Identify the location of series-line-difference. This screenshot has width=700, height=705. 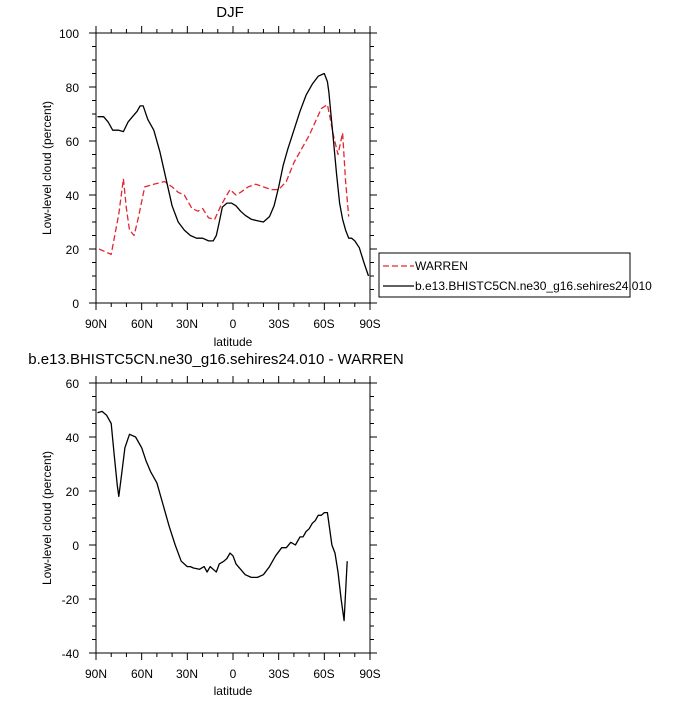
(222, 516).